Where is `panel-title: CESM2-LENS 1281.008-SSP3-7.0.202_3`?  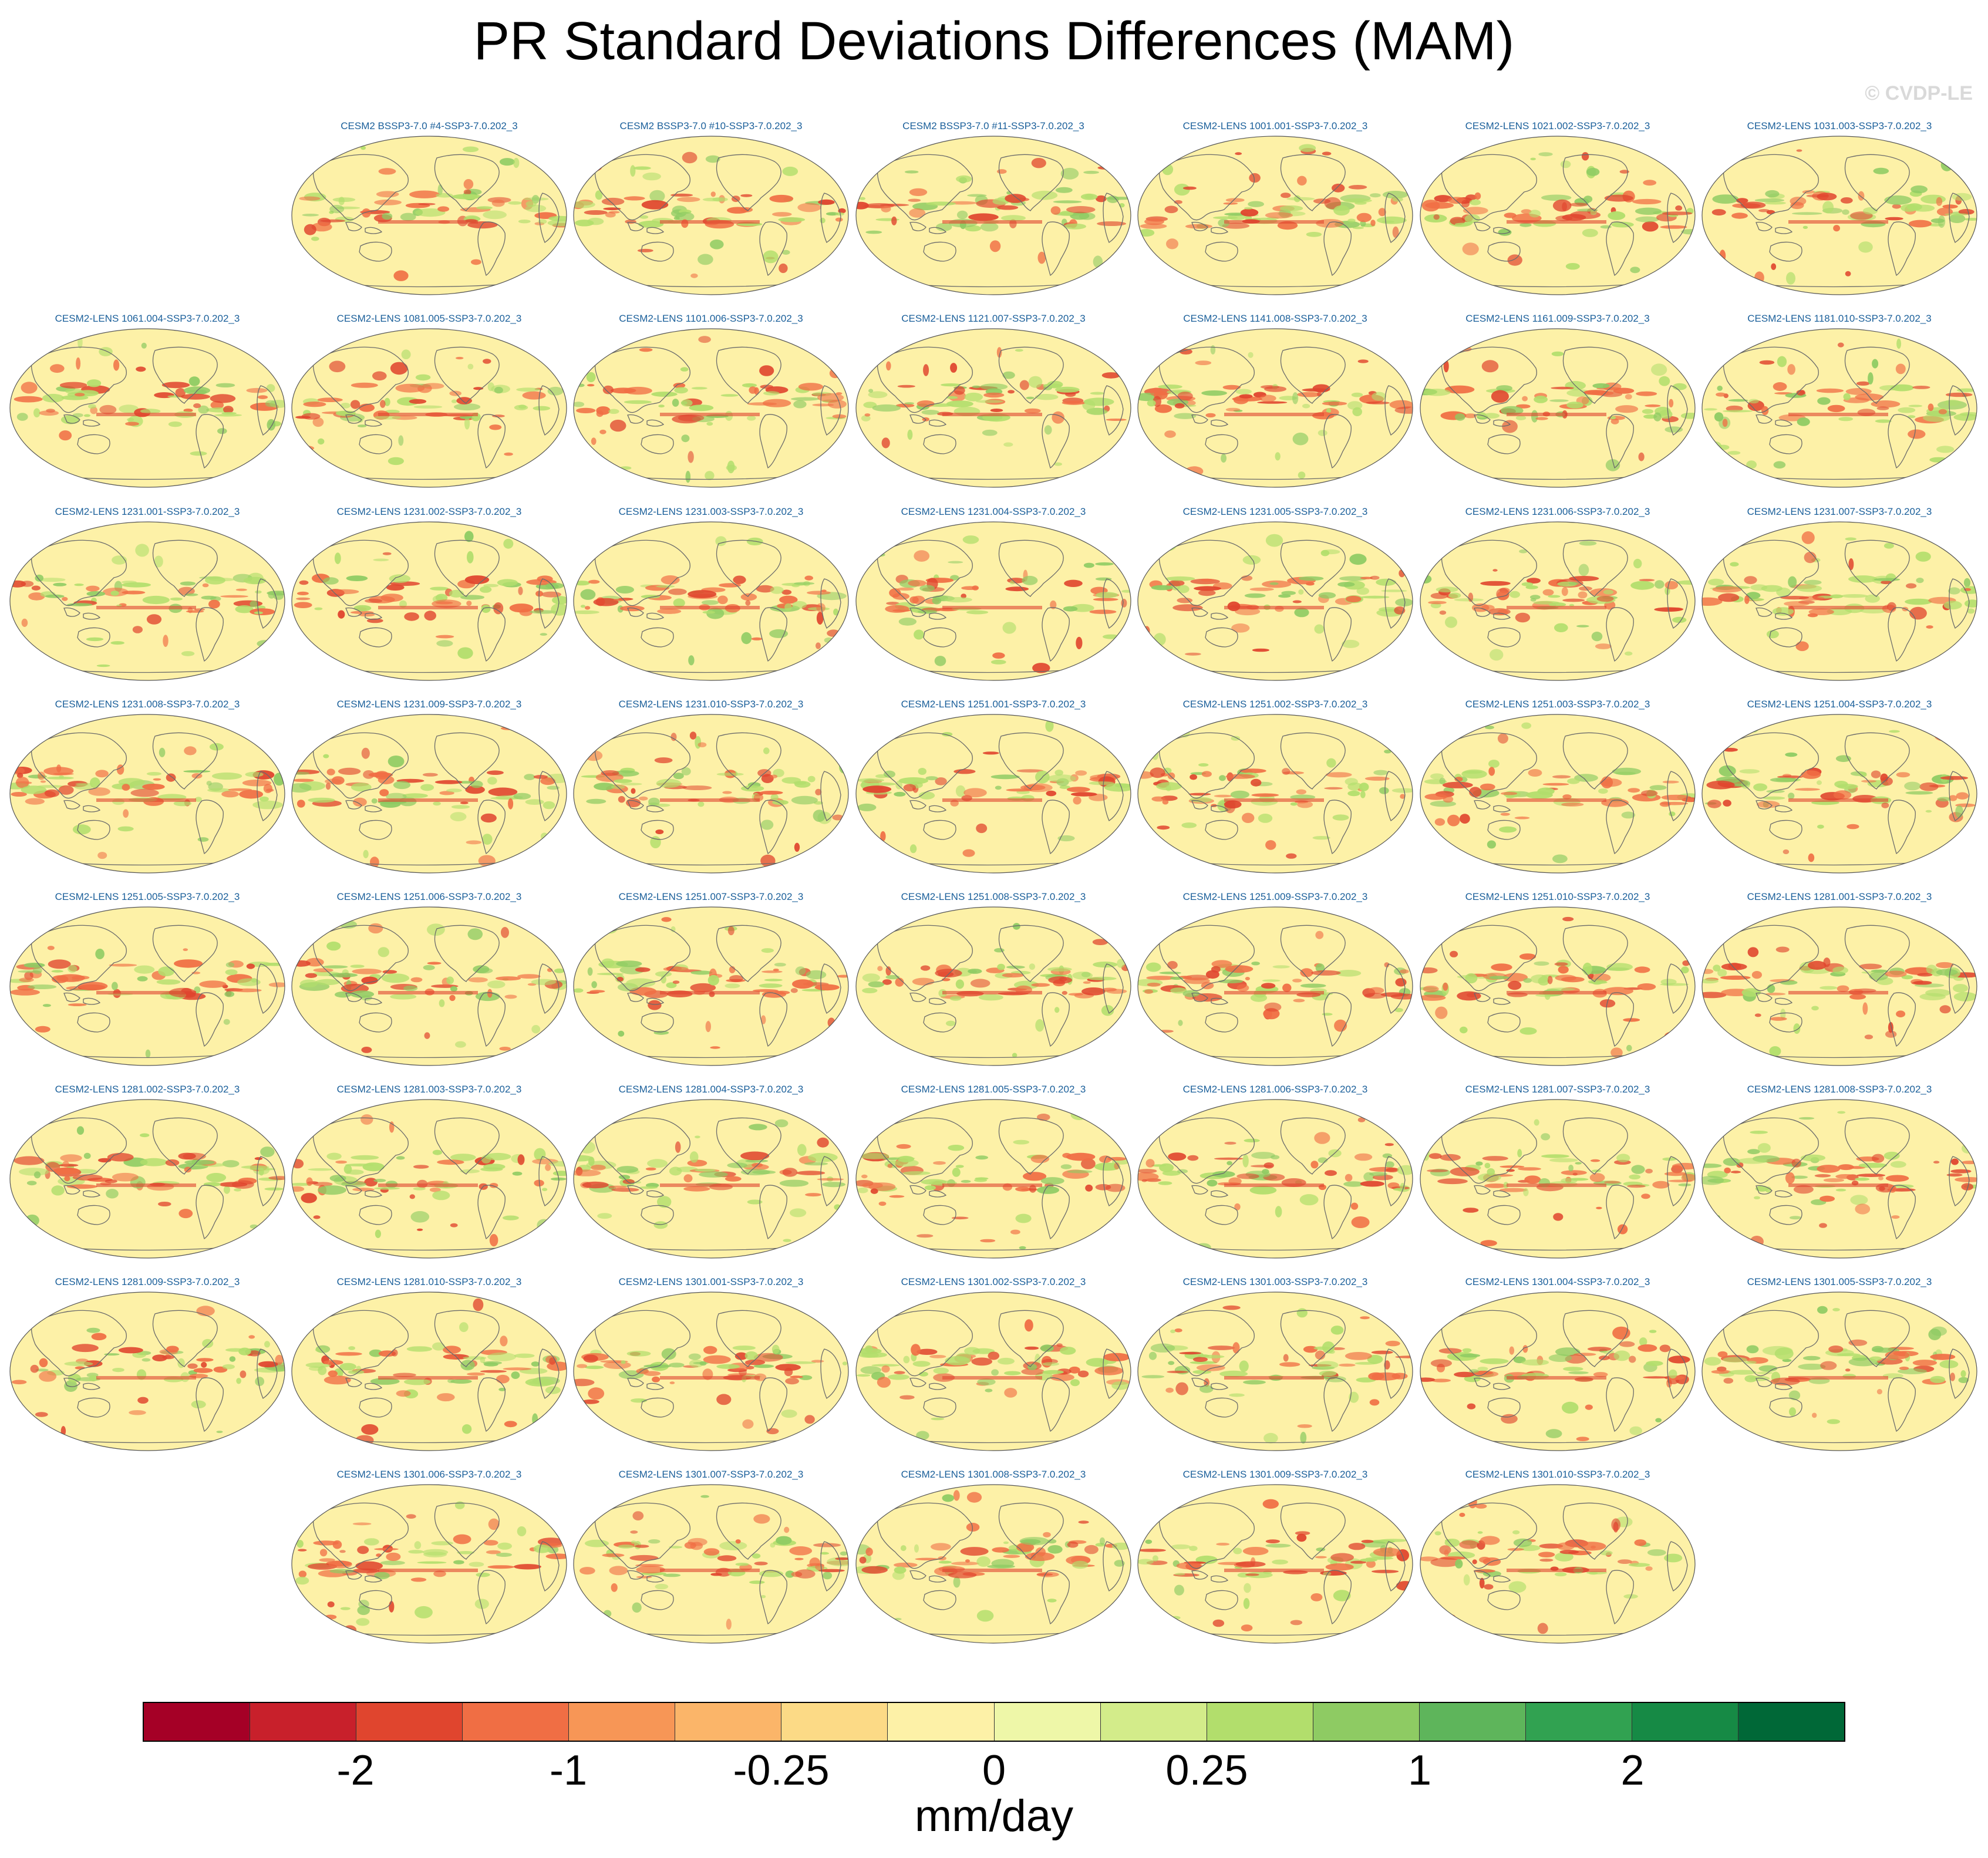
panel-title: CESM2-LENS 1281.008-SSP3-7.0.202_3 is located at coordinates (1840, 1089).